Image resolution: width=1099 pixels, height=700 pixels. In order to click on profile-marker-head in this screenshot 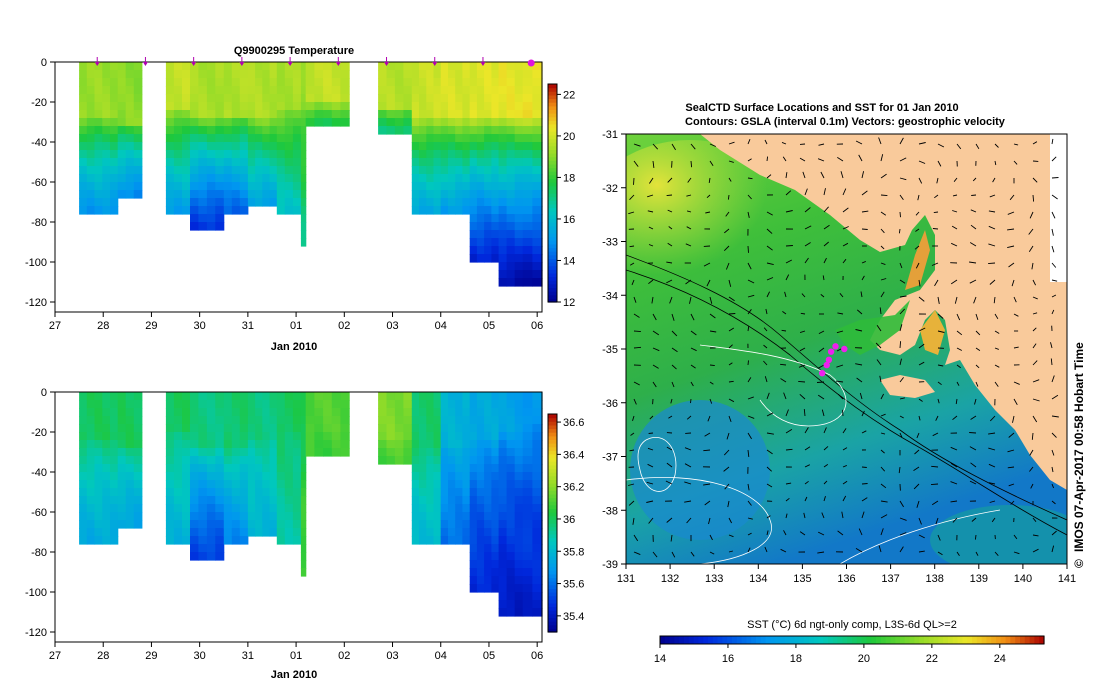, I will do `click(242, 64)`.